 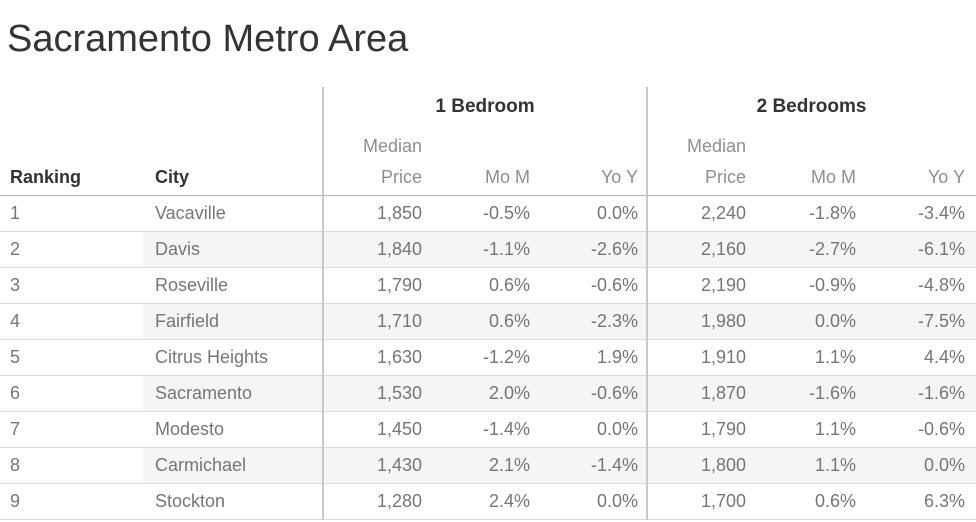 What do you see at coordinates (812, 249) in the screenshot?
I see `br2-mom-cell: -2.7%` at bounding box center [812, 249].